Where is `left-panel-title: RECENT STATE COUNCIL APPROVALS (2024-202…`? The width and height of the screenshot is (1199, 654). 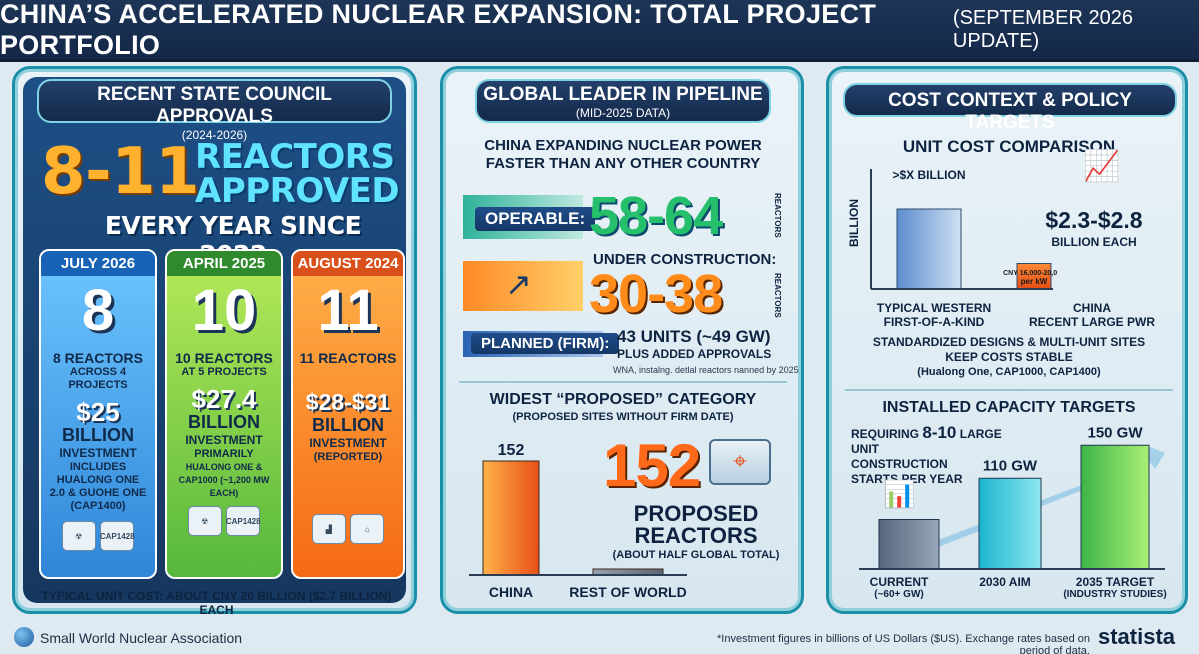
left-panel-title: RECENT STATE COUNCIL APPROVALS (2024-202… is located at coordinates (214, 110).